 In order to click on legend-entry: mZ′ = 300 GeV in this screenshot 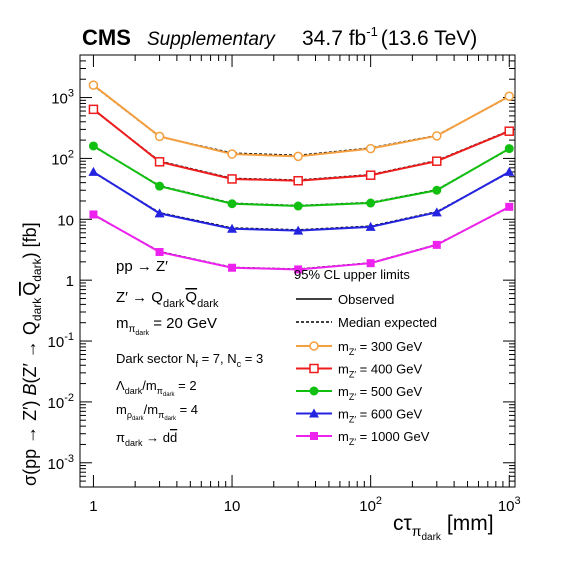, I will do `click(359, 348)`.